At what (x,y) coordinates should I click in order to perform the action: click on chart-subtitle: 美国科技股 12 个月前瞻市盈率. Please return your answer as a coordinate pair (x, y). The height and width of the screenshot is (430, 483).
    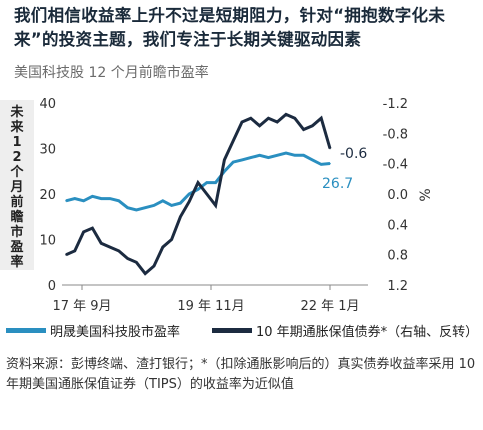
    Looking at the image, I should click on (111, 73).